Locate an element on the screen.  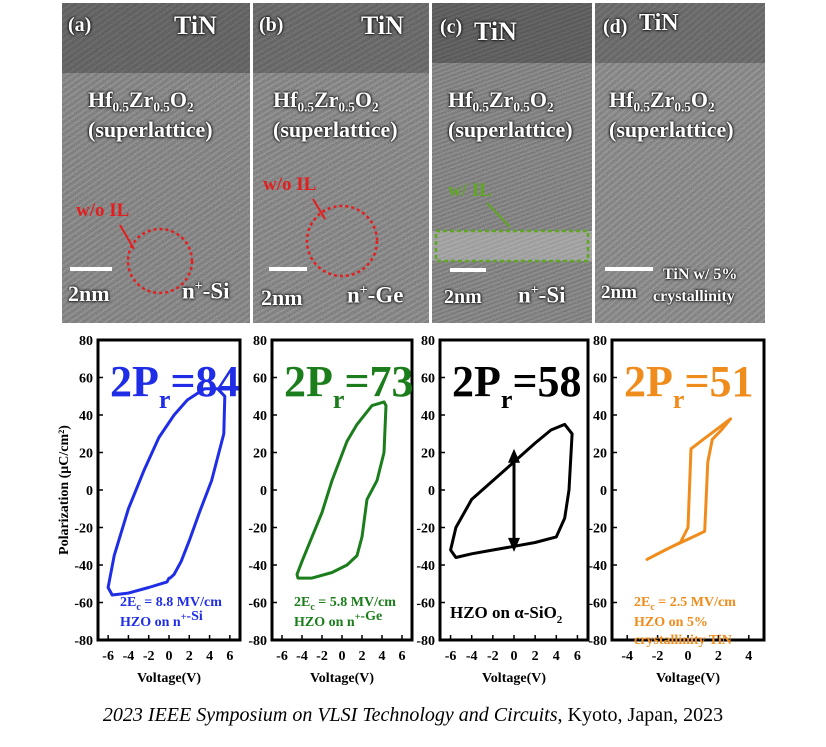
panel-letter: (b) is located at coordinates (271, 25).